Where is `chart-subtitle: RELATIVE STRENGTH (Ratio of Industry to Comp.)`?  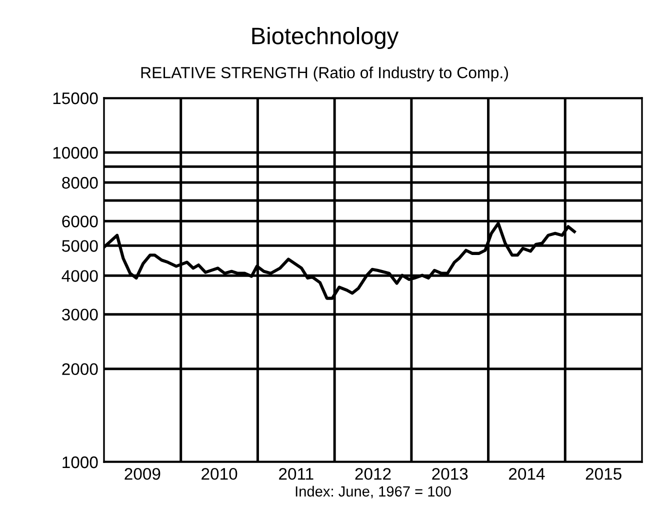 chart-subtitle: RELATIVE STRENGTH (Ratio of Industry to Comp.) is located at coordinates (324, 74).